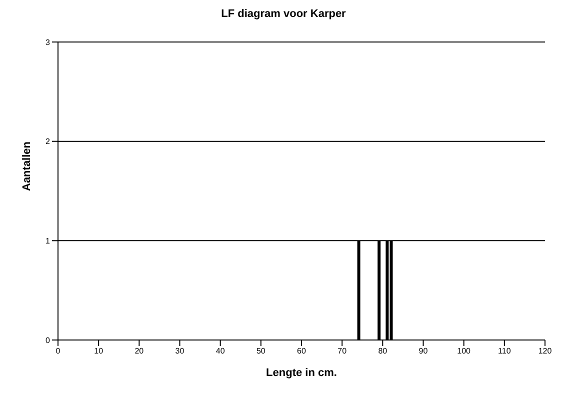 The width and height of the screenshot is (567, 415). I want to click on x-tick-label: 30, so click(180, 351).